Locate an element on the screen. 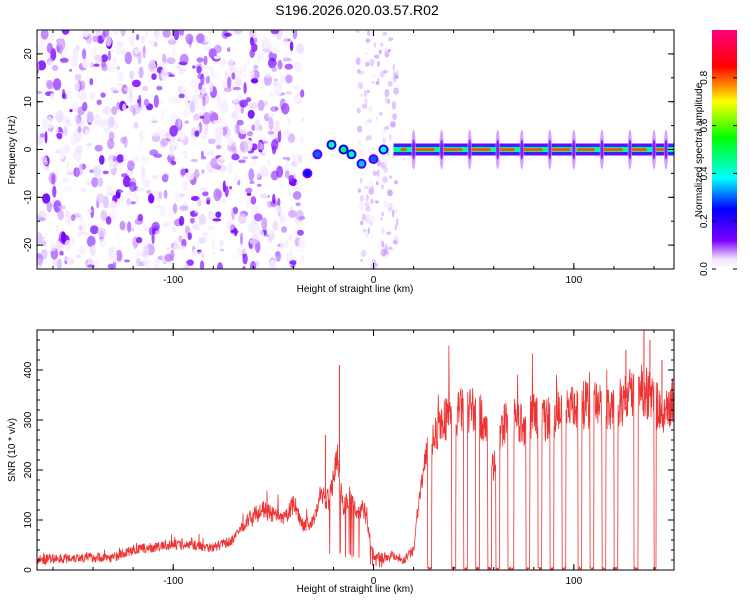 The width and height of the screenshot is (750, 600). spectrogram-ylabel: Frequency (Hz) is located at coordinates (12, 150).